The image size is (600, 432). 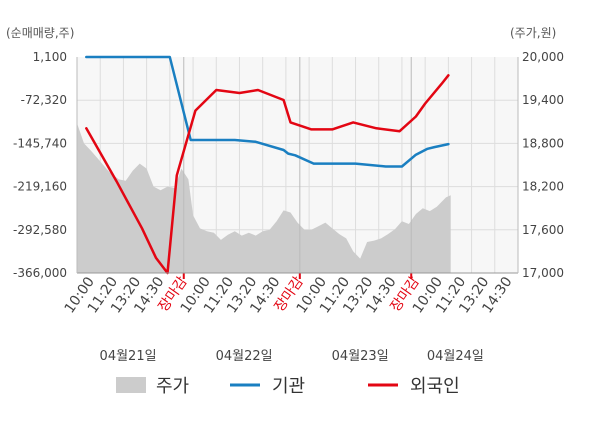 What do you see at coordinates (40, 143) in the screenshot?
I see `y-left-tick-label: -145,740` at bounding box center [40, 143].